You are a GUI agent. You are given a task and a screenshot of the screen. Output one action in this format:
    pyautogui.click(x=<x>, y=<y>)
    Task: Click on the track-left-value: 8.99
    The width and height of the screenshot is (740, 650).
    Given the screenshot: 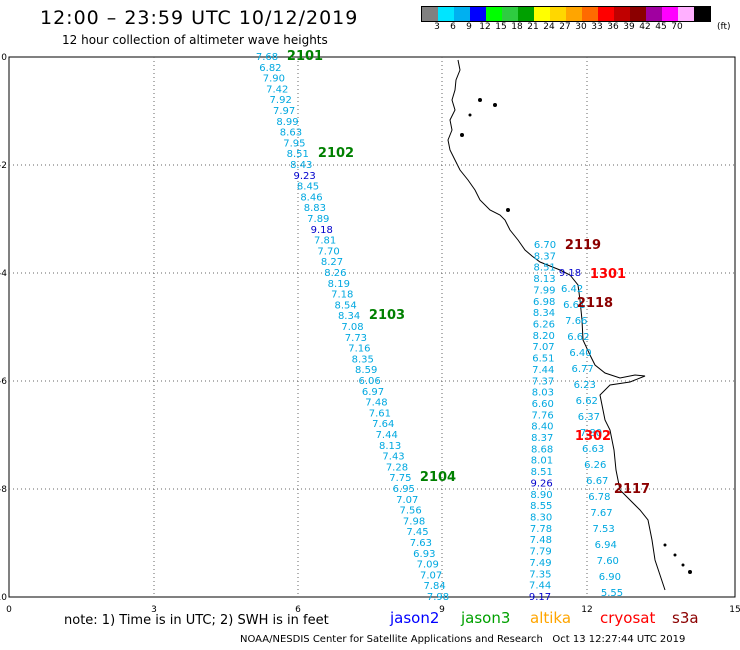 What is the action you would take?
    pyautogui.click(x=287, y=122)
    